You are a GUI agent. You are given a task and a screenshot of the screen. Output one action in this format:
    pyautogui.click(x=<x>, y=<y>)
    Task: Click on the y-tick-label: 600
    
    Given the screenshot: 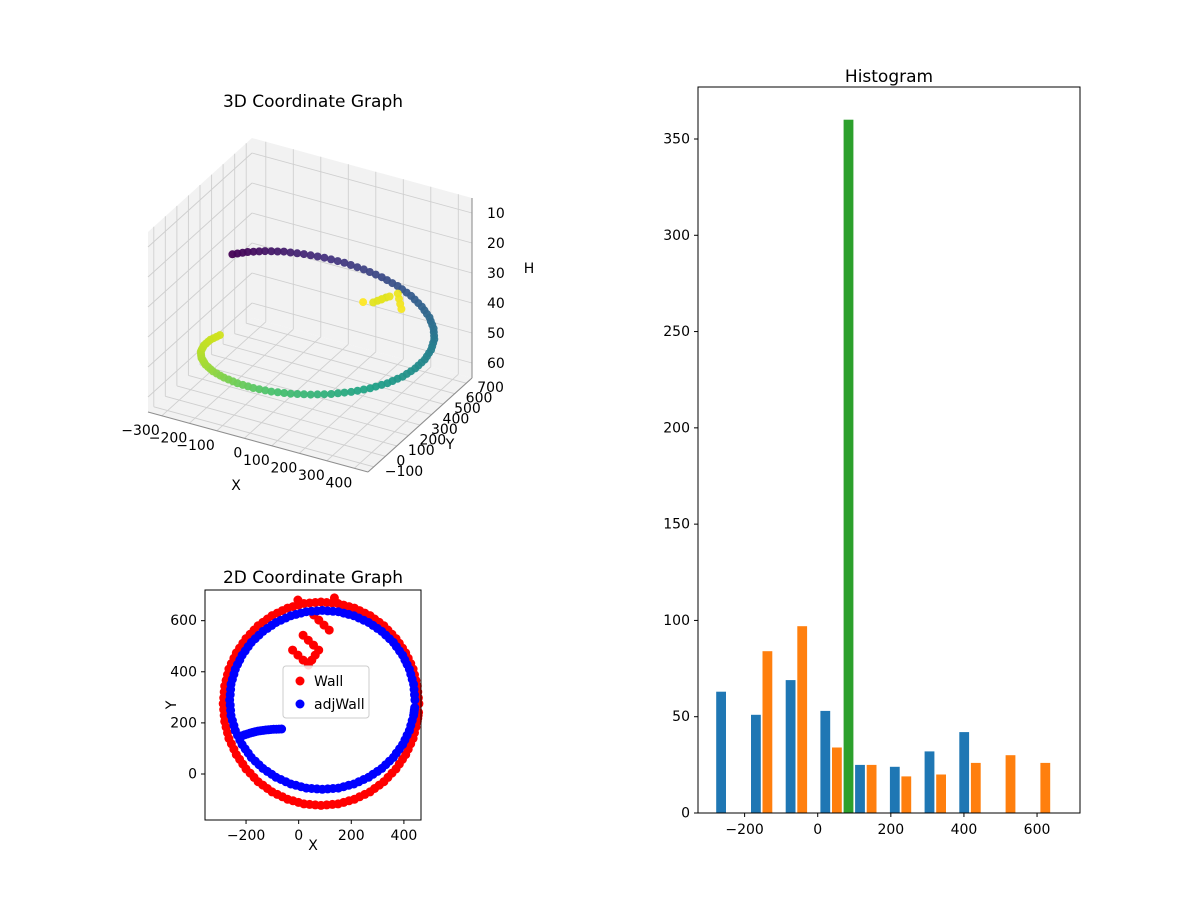 What is the action you would take?
    pyautogui.click(x=183, y=621)
    